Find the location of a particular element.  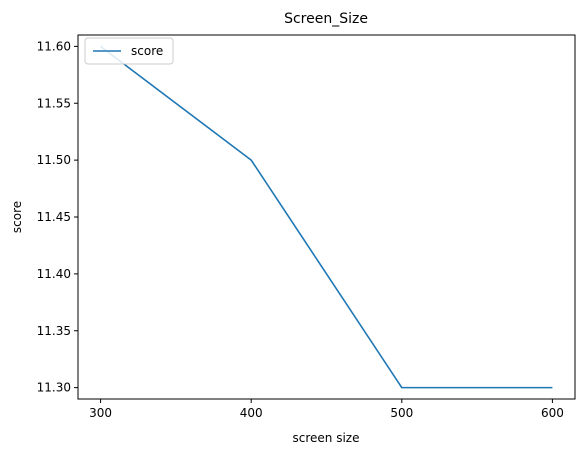

legend-label-score: score is located at coordinates (147, 51).